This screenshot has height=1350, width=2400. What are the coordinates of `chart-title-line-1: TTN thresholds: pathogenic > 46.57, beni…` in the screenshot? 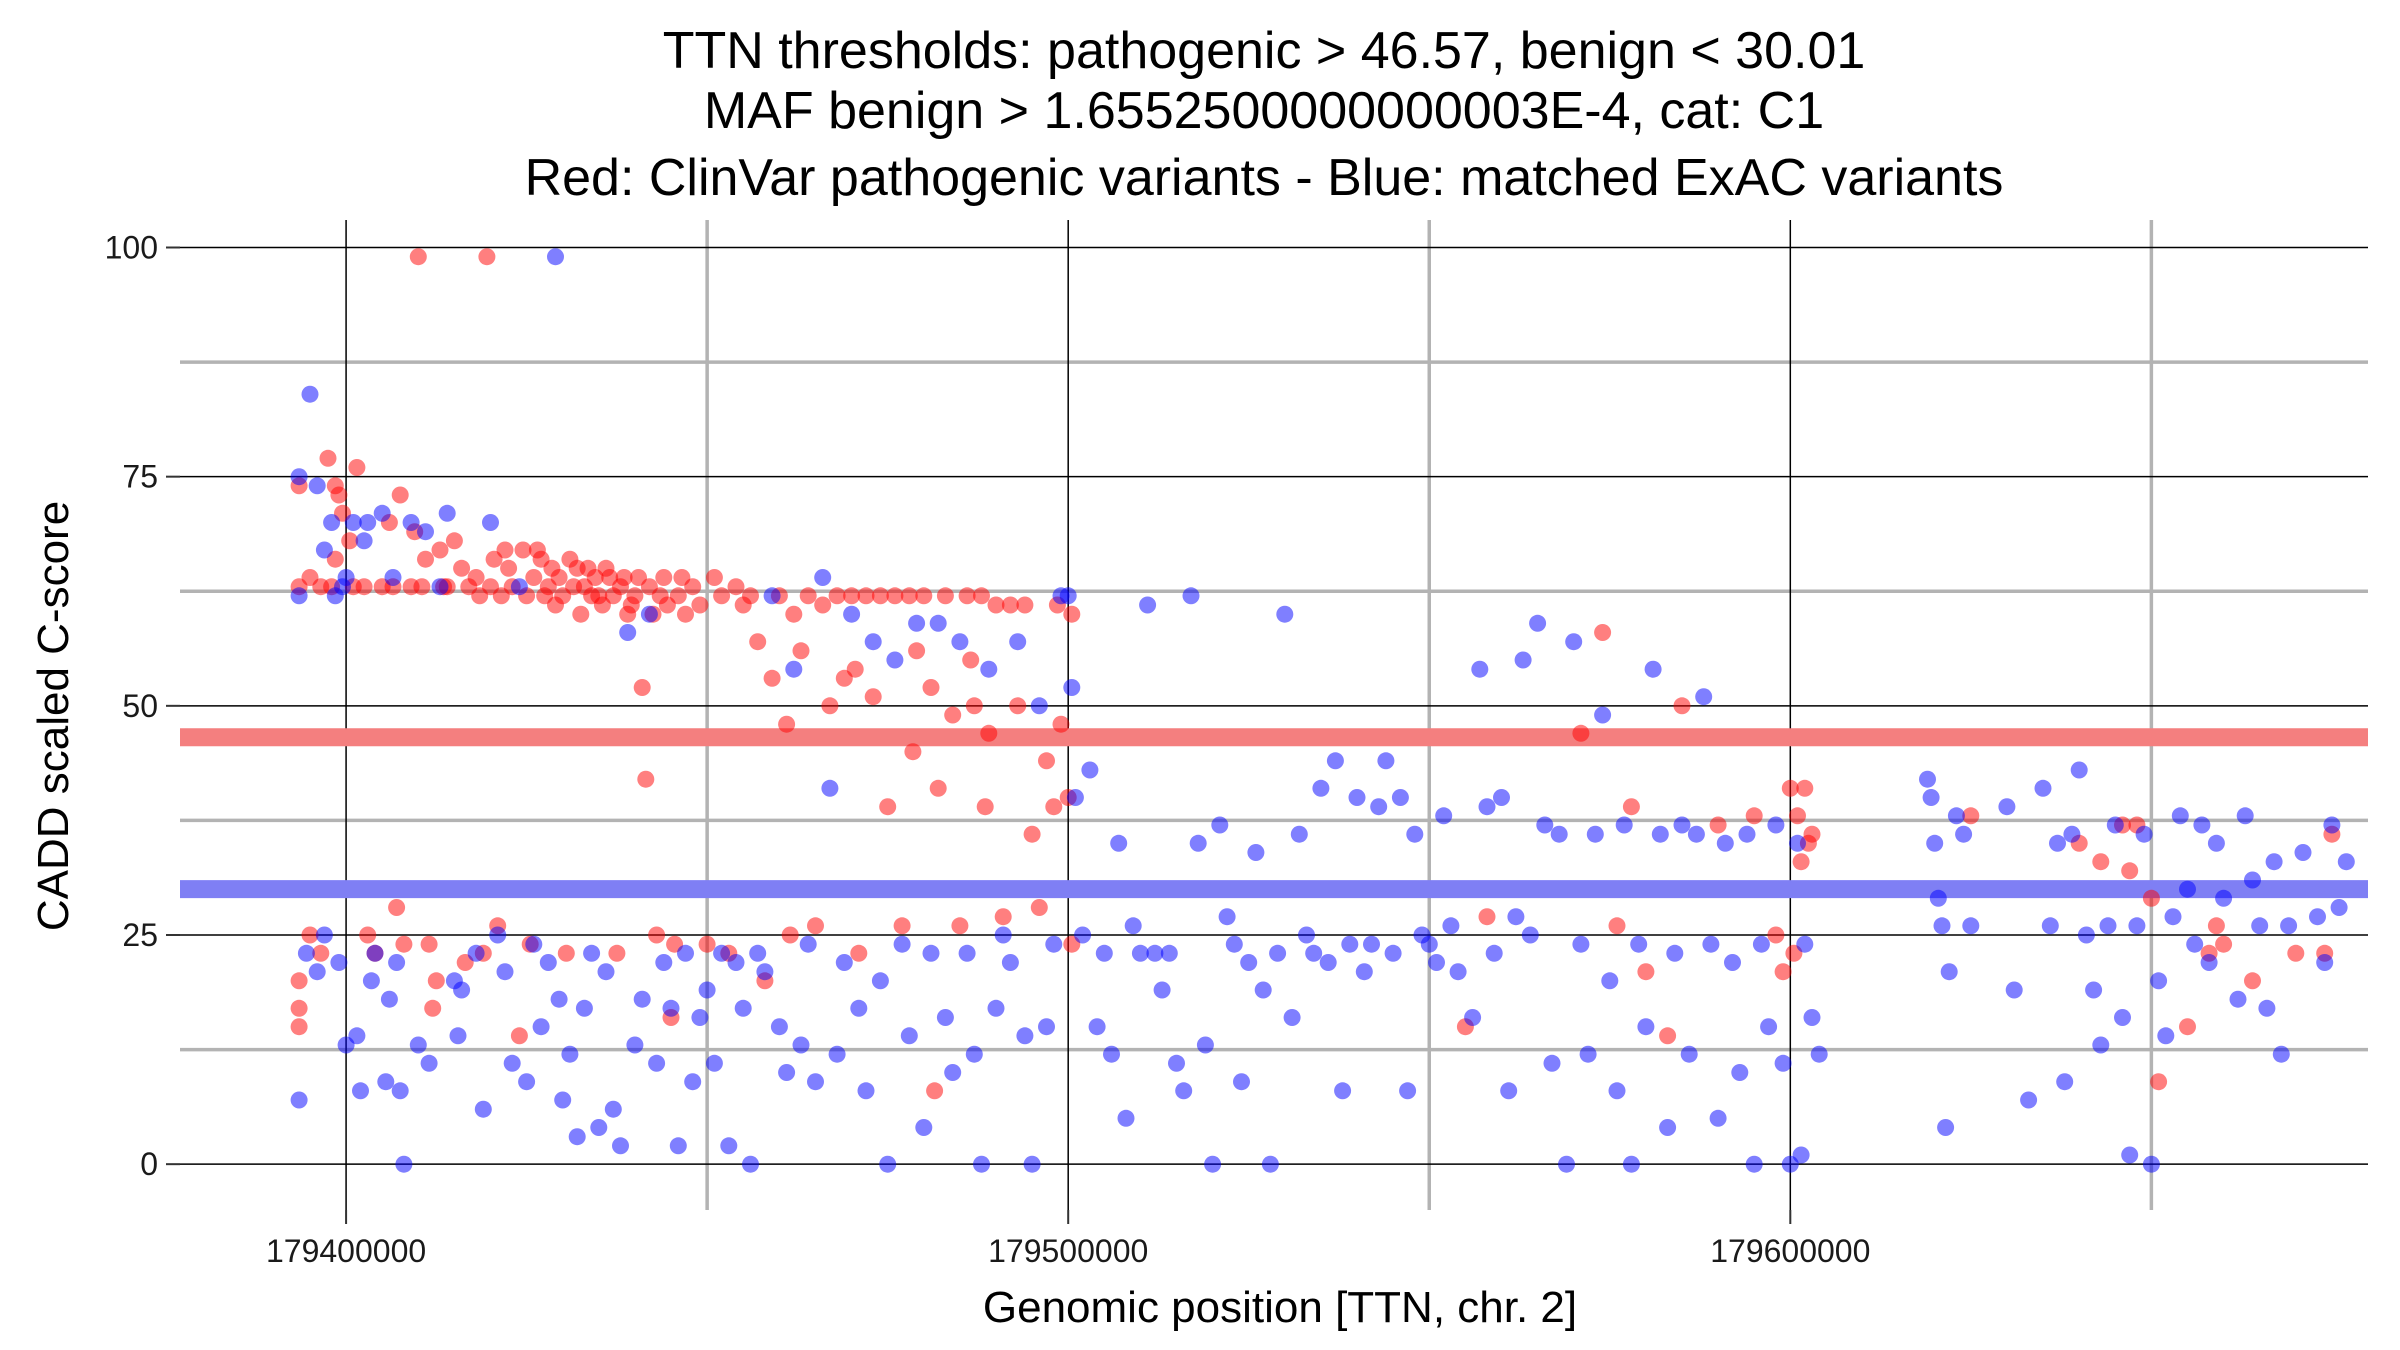 It's located at (1264, 51).